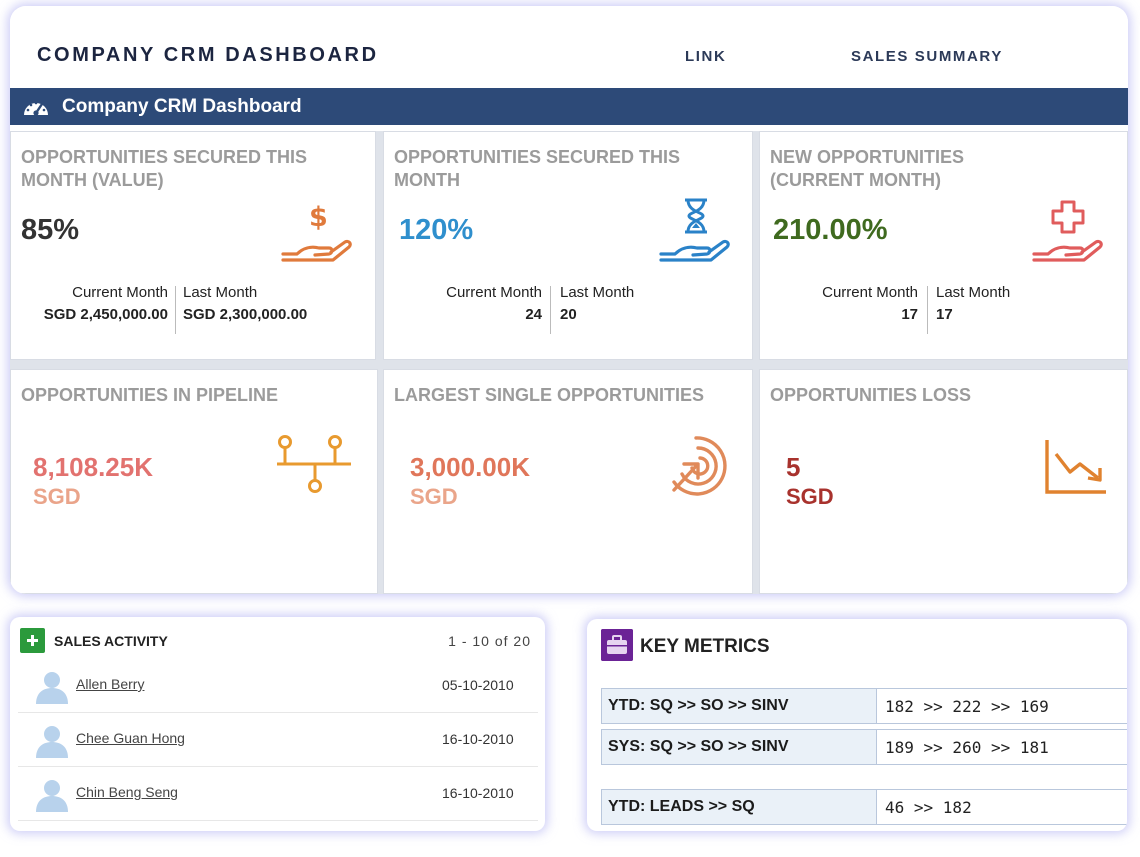 This screenshot has height=857, width=1140. Describe the element at coordinates (830, 230) in the screenshot. I see `kpi-value: 210.00%` at that location.